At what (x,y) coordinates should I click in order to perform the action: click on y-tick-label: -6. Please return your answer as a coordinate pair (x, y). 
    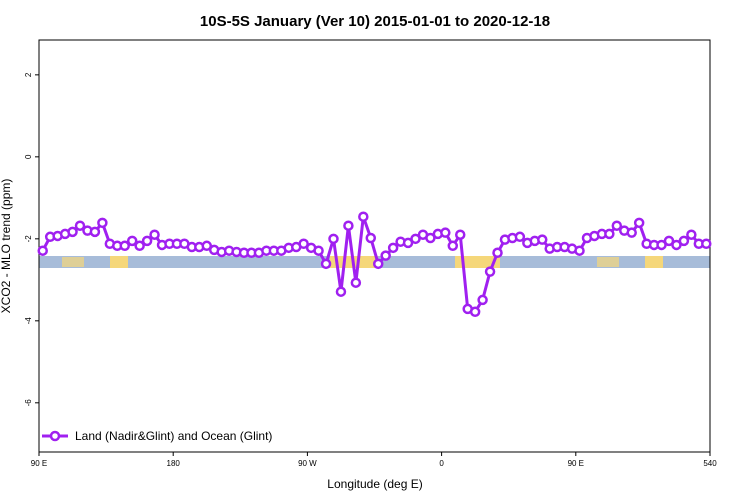
    Looking at the image, I should click on (28, 403).